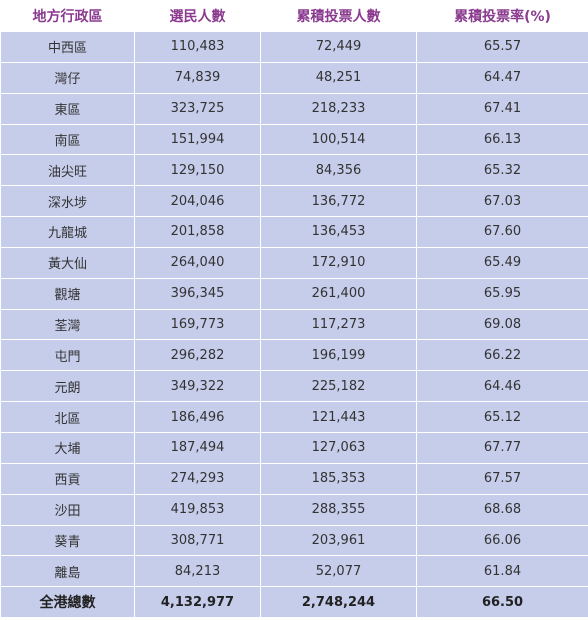 This screenshot has height=620, width=588. I want to click on cumulative-voters-cell: 136,772, so click(338, 201).